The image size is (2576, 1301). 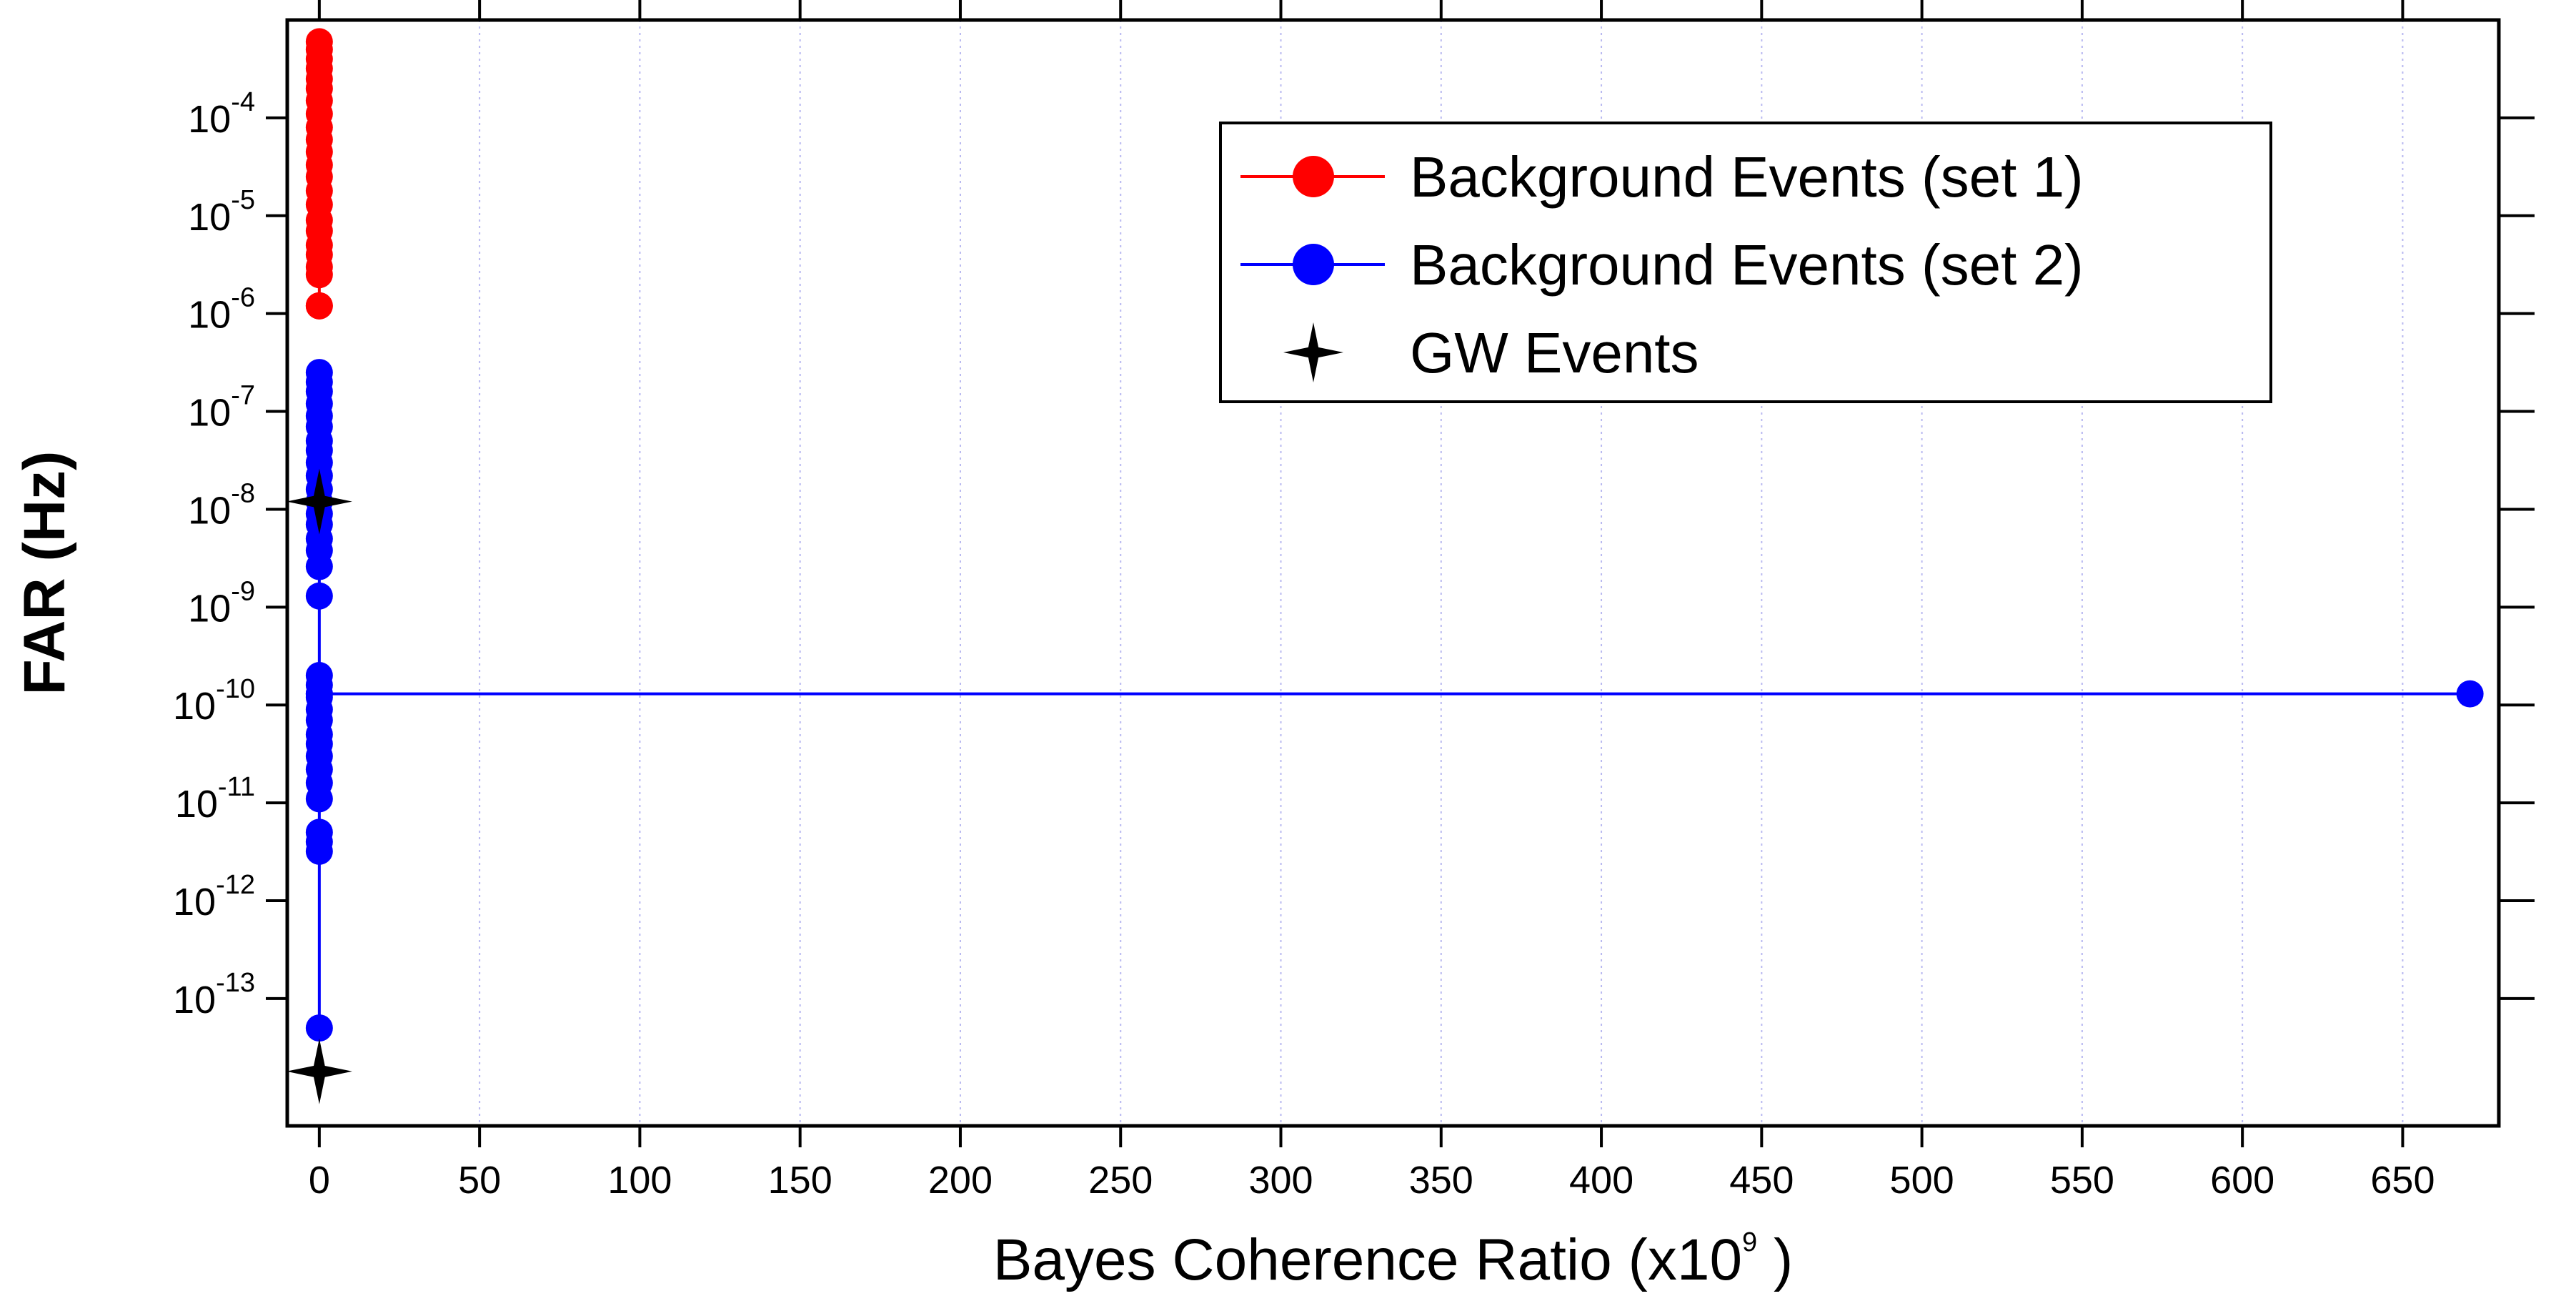 What do you see at coordinates (215, 799) in the screenshot?
I see `y-tick-label: 10⁻¹¹` at bounding box center [215, 799].